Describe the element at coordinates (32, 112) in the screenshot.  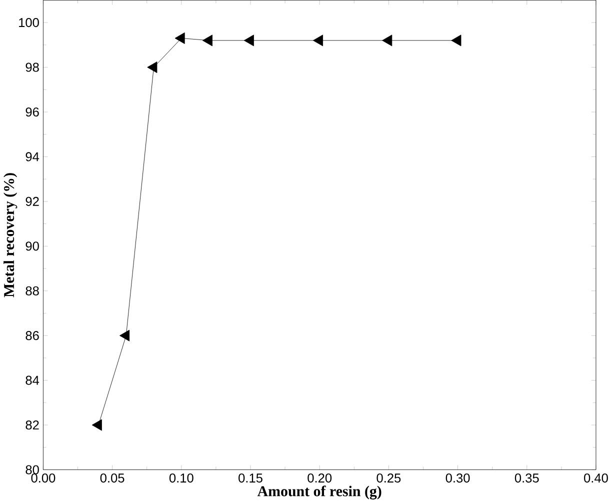
I see `y-tick-label: 96` at that location.